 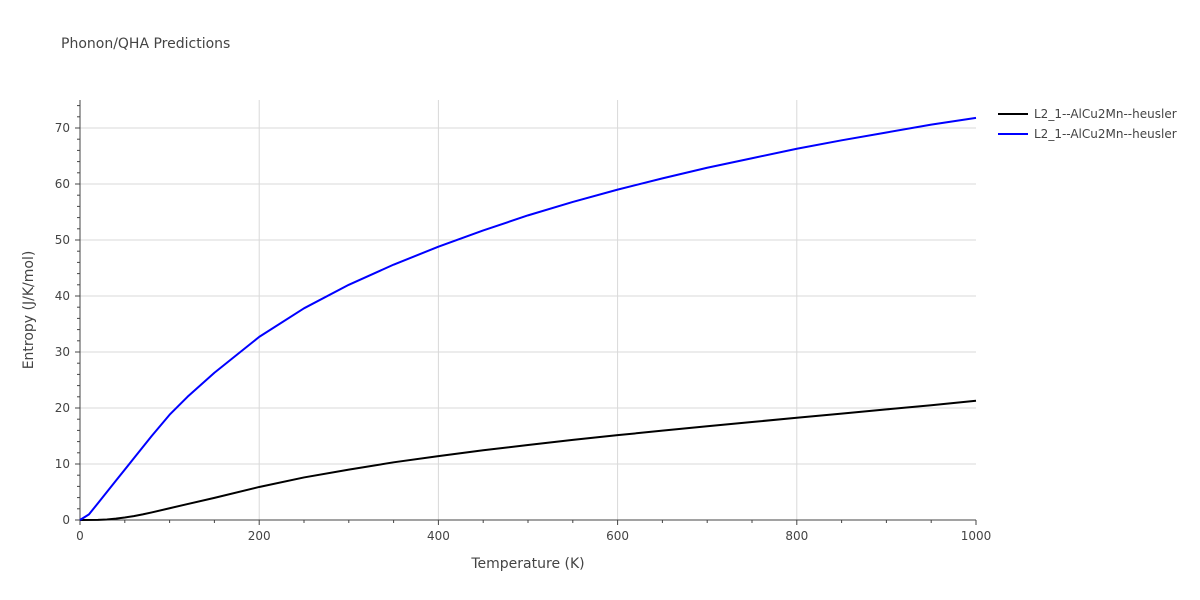 I want to click on x-tick-label: 0, so click(x=80, y=536).